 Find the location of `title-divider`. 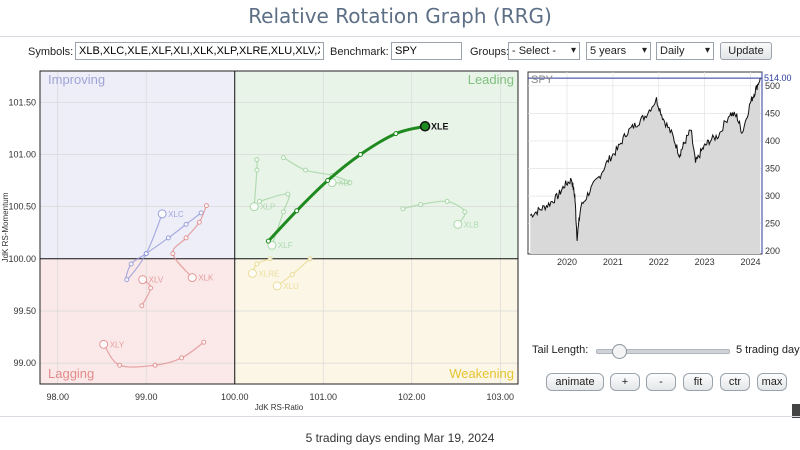

title-divider is located at coordinates (400, 36).